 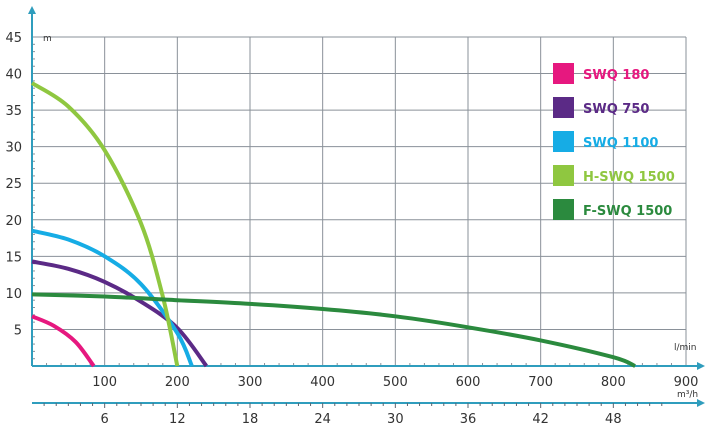 I want to click on y-tick-label: 35, so click(x=13, y=111).